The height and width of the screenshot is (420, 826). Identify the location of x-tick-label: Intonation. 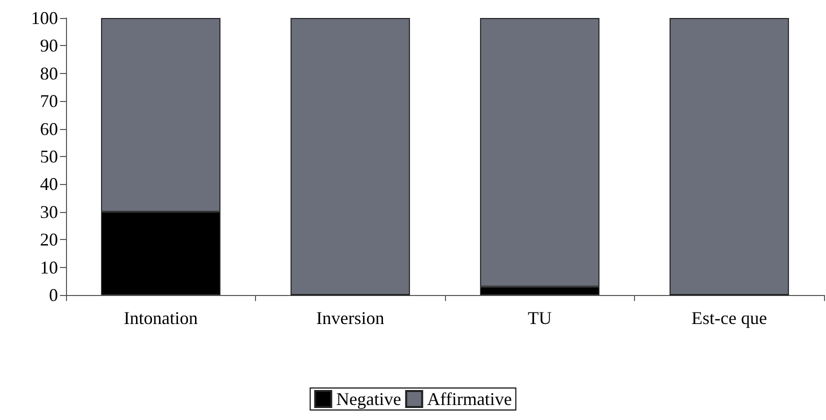
(161, 318).